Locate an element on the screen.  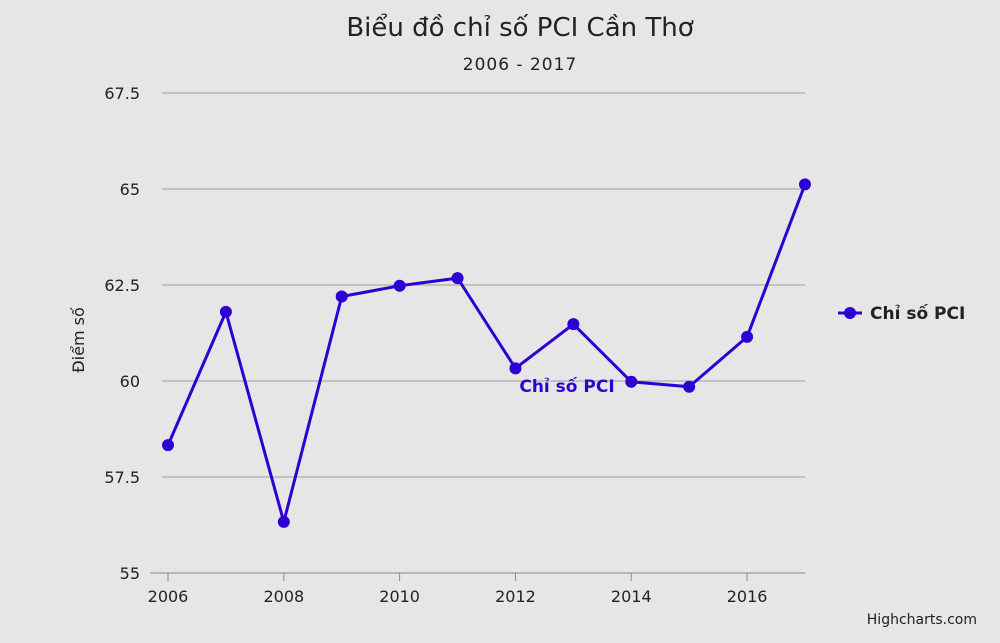
x-axis-ticks: 2006 2008 2010 2012 2014 2016 is located at coordinates (458, 589).